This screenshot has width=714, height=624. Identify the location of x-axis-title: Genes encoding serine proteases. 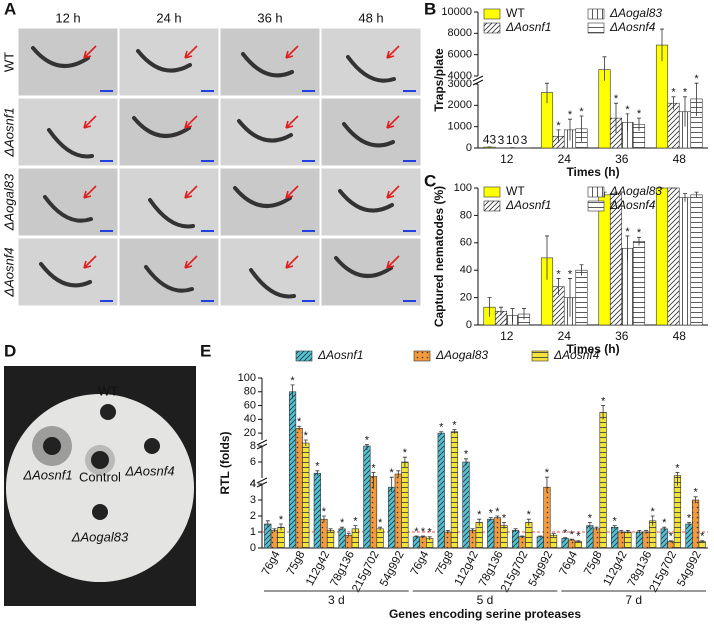
(485, 614).